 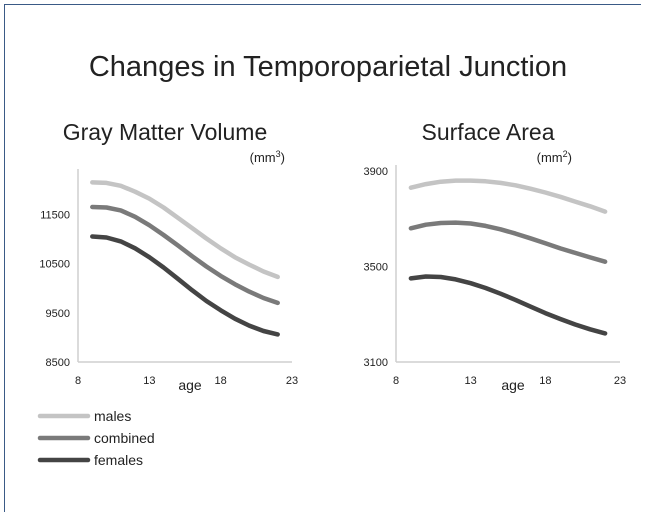 What do you see at coordinates (165, 132) in the screenshot?
I see `panel-title-gray-matter-volume: Gray Matter Volume` at bounding box center [165, 132].